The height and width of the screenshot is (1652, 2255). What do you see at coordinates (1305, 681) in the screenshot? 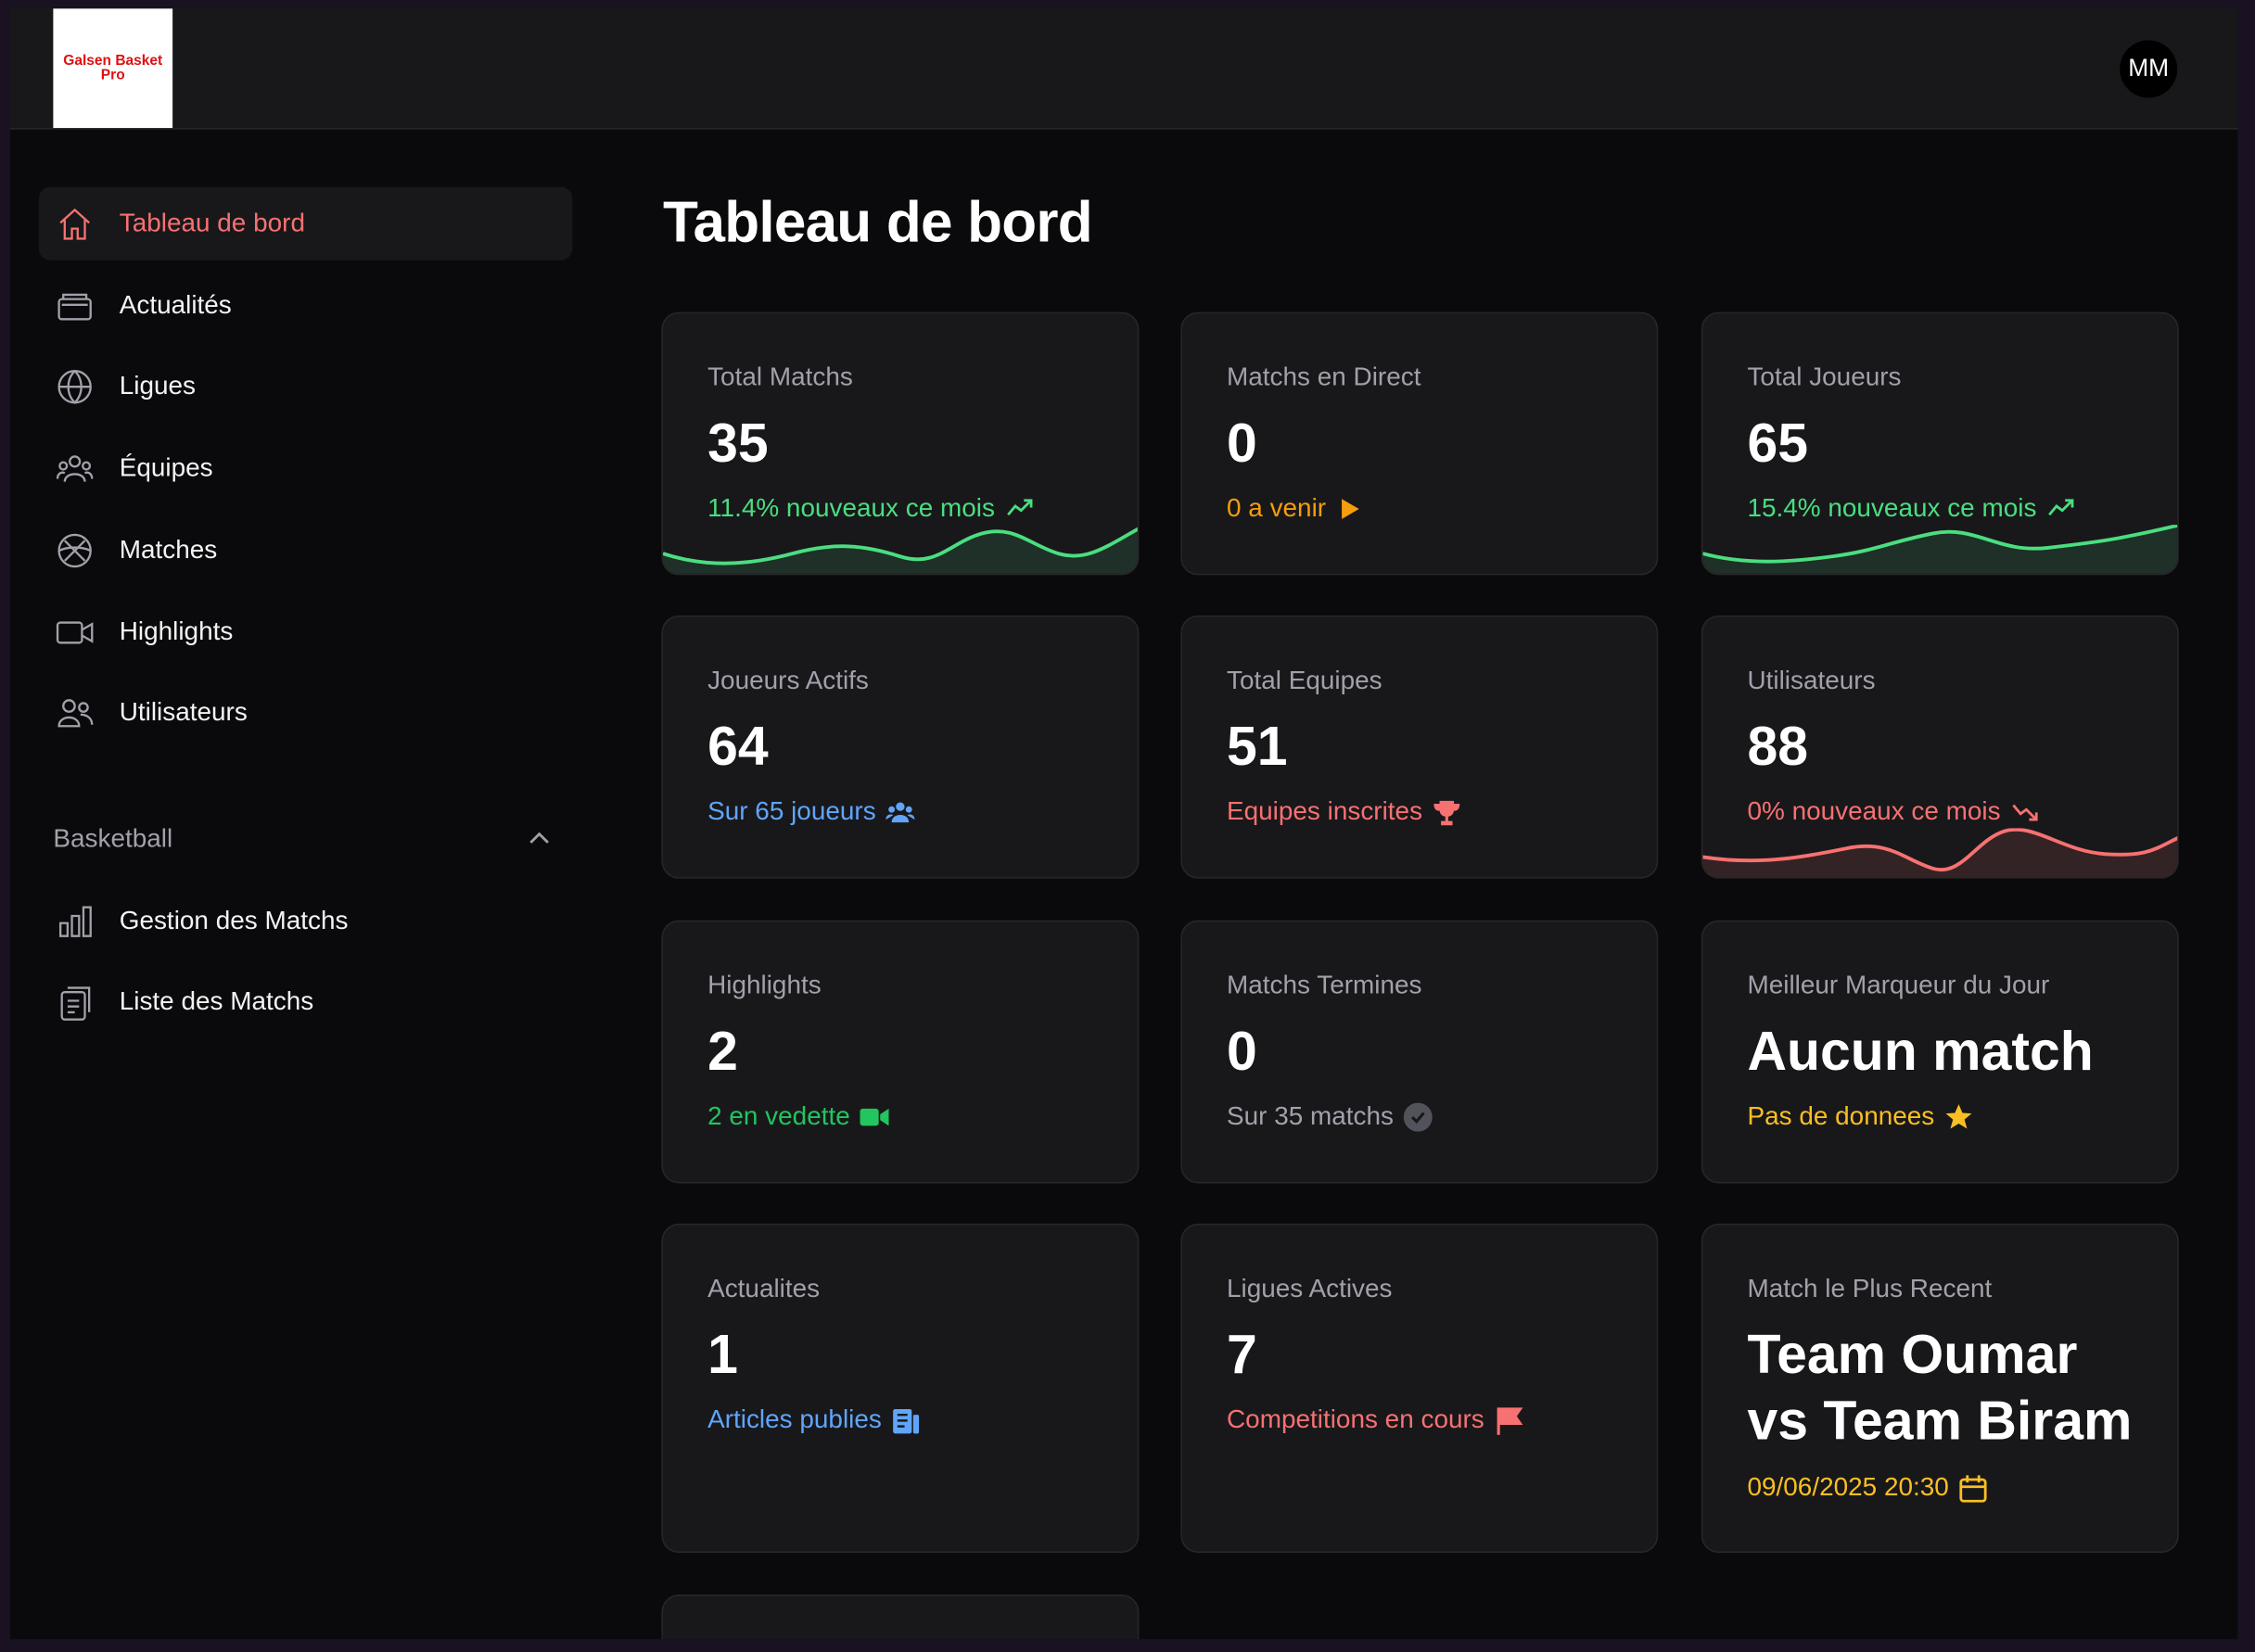
I see `card-label: Total Equipes` at bounding box center [1305, 681].